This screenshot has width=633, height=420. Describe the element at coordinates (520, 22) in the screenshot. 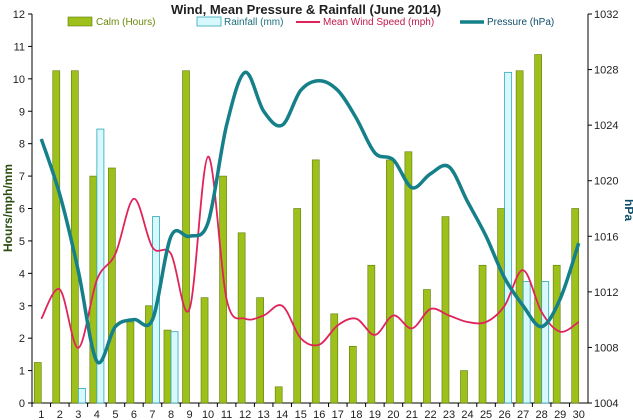

I see `legend-pressure-label: Pressure (hPa)` at that location.